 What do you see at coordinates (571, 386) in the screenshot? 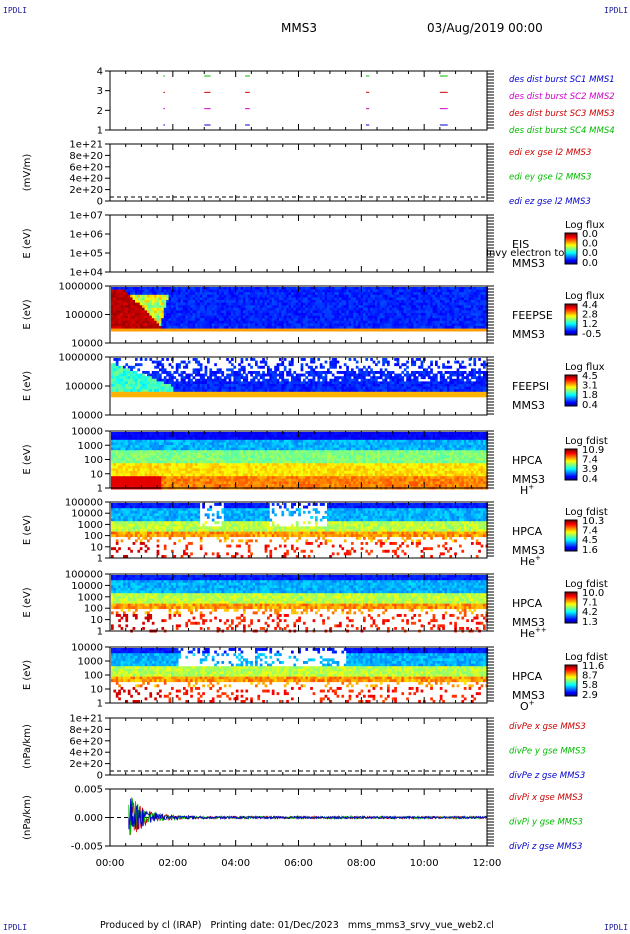
I see `panel-feepsi-colorbar-band` at bounding box center [571, 386].